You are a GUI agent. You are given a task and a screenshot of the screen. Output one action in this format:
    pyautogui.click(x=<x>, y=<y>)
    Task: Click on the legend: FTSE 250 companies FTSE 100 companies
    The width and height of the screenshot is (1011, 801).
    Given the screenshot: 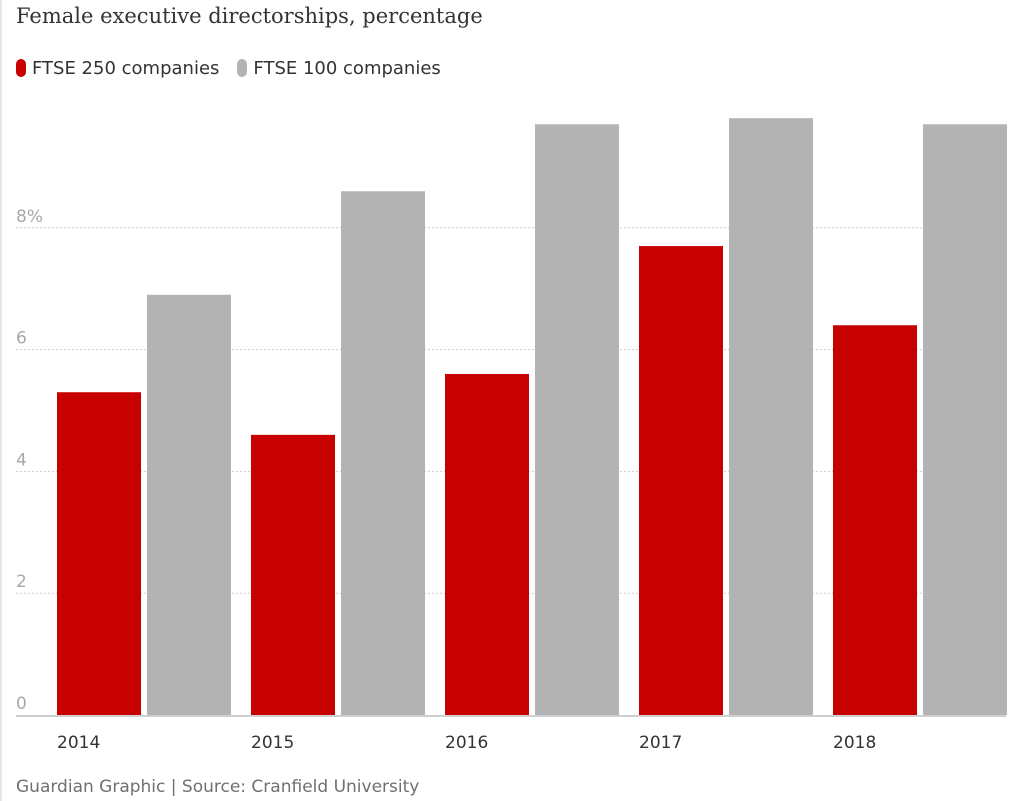 What is the action you would take?
    pyautogui.click(x=237, y=68)
    